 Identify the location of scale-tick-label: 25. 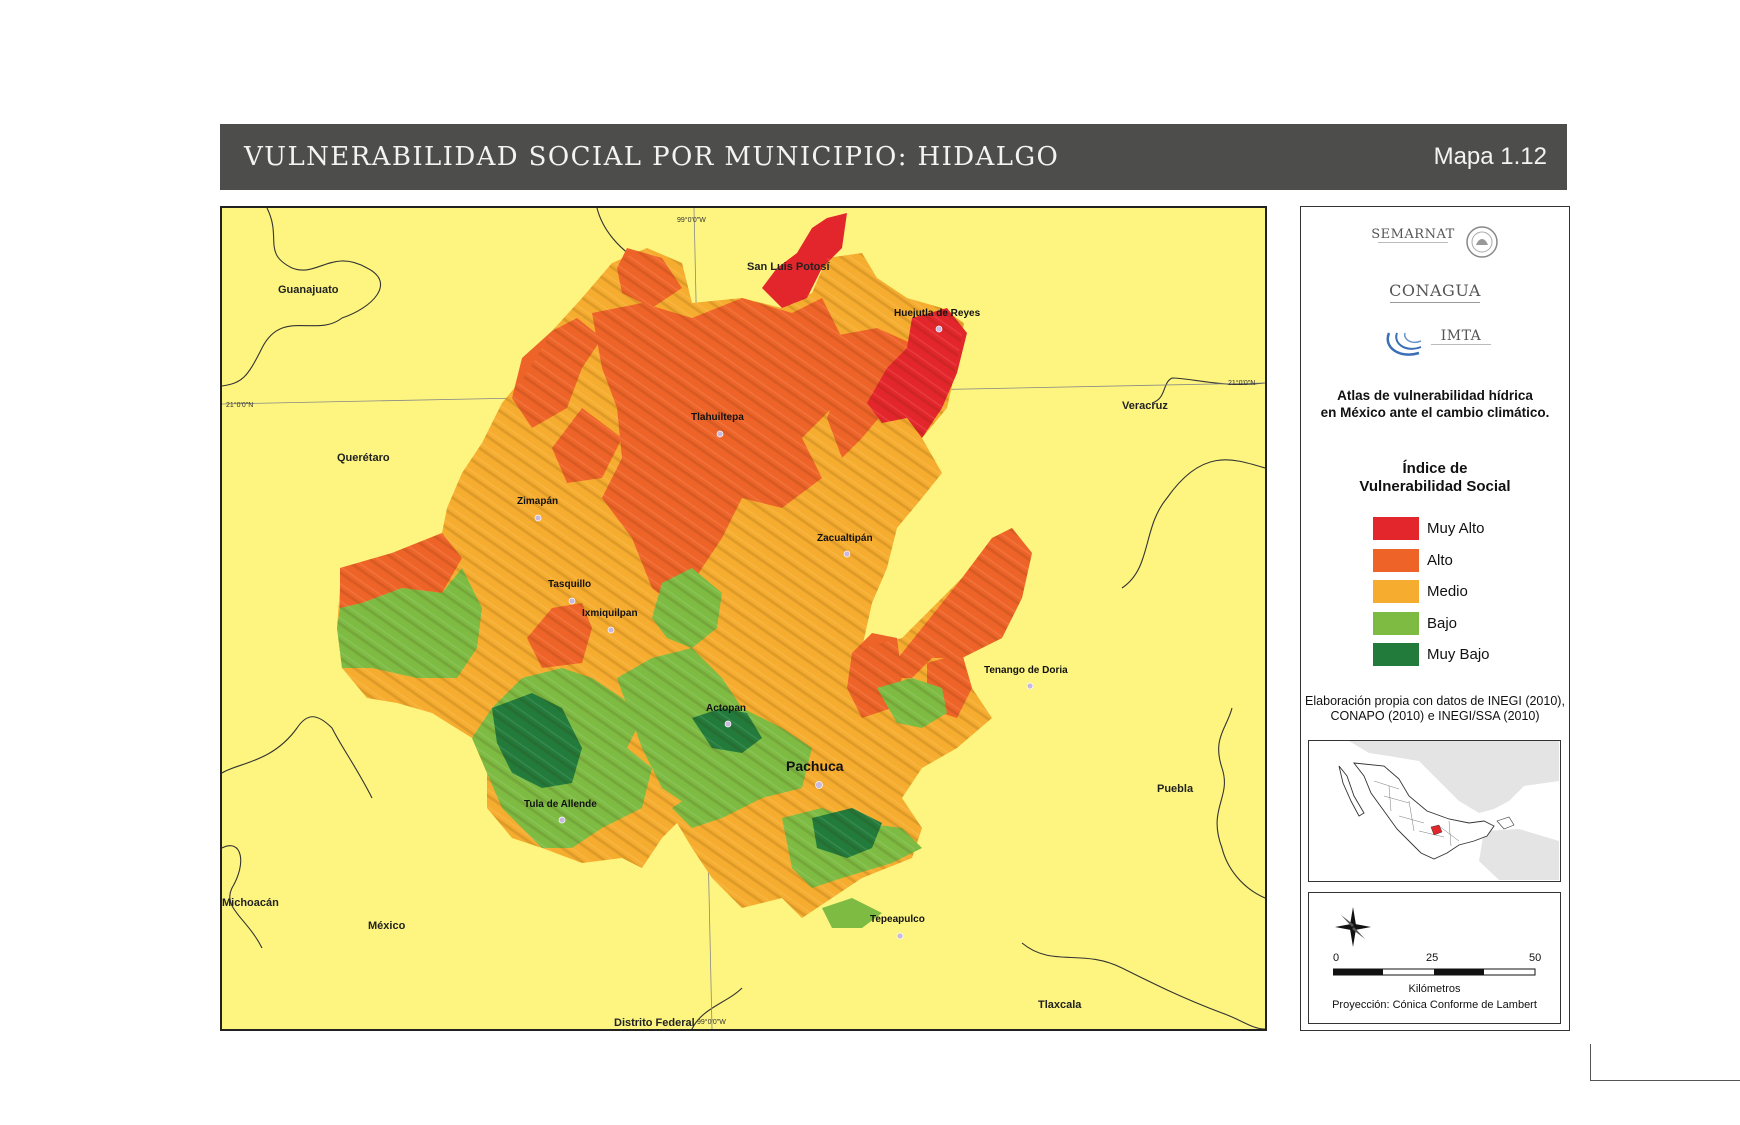
(1432, 958).